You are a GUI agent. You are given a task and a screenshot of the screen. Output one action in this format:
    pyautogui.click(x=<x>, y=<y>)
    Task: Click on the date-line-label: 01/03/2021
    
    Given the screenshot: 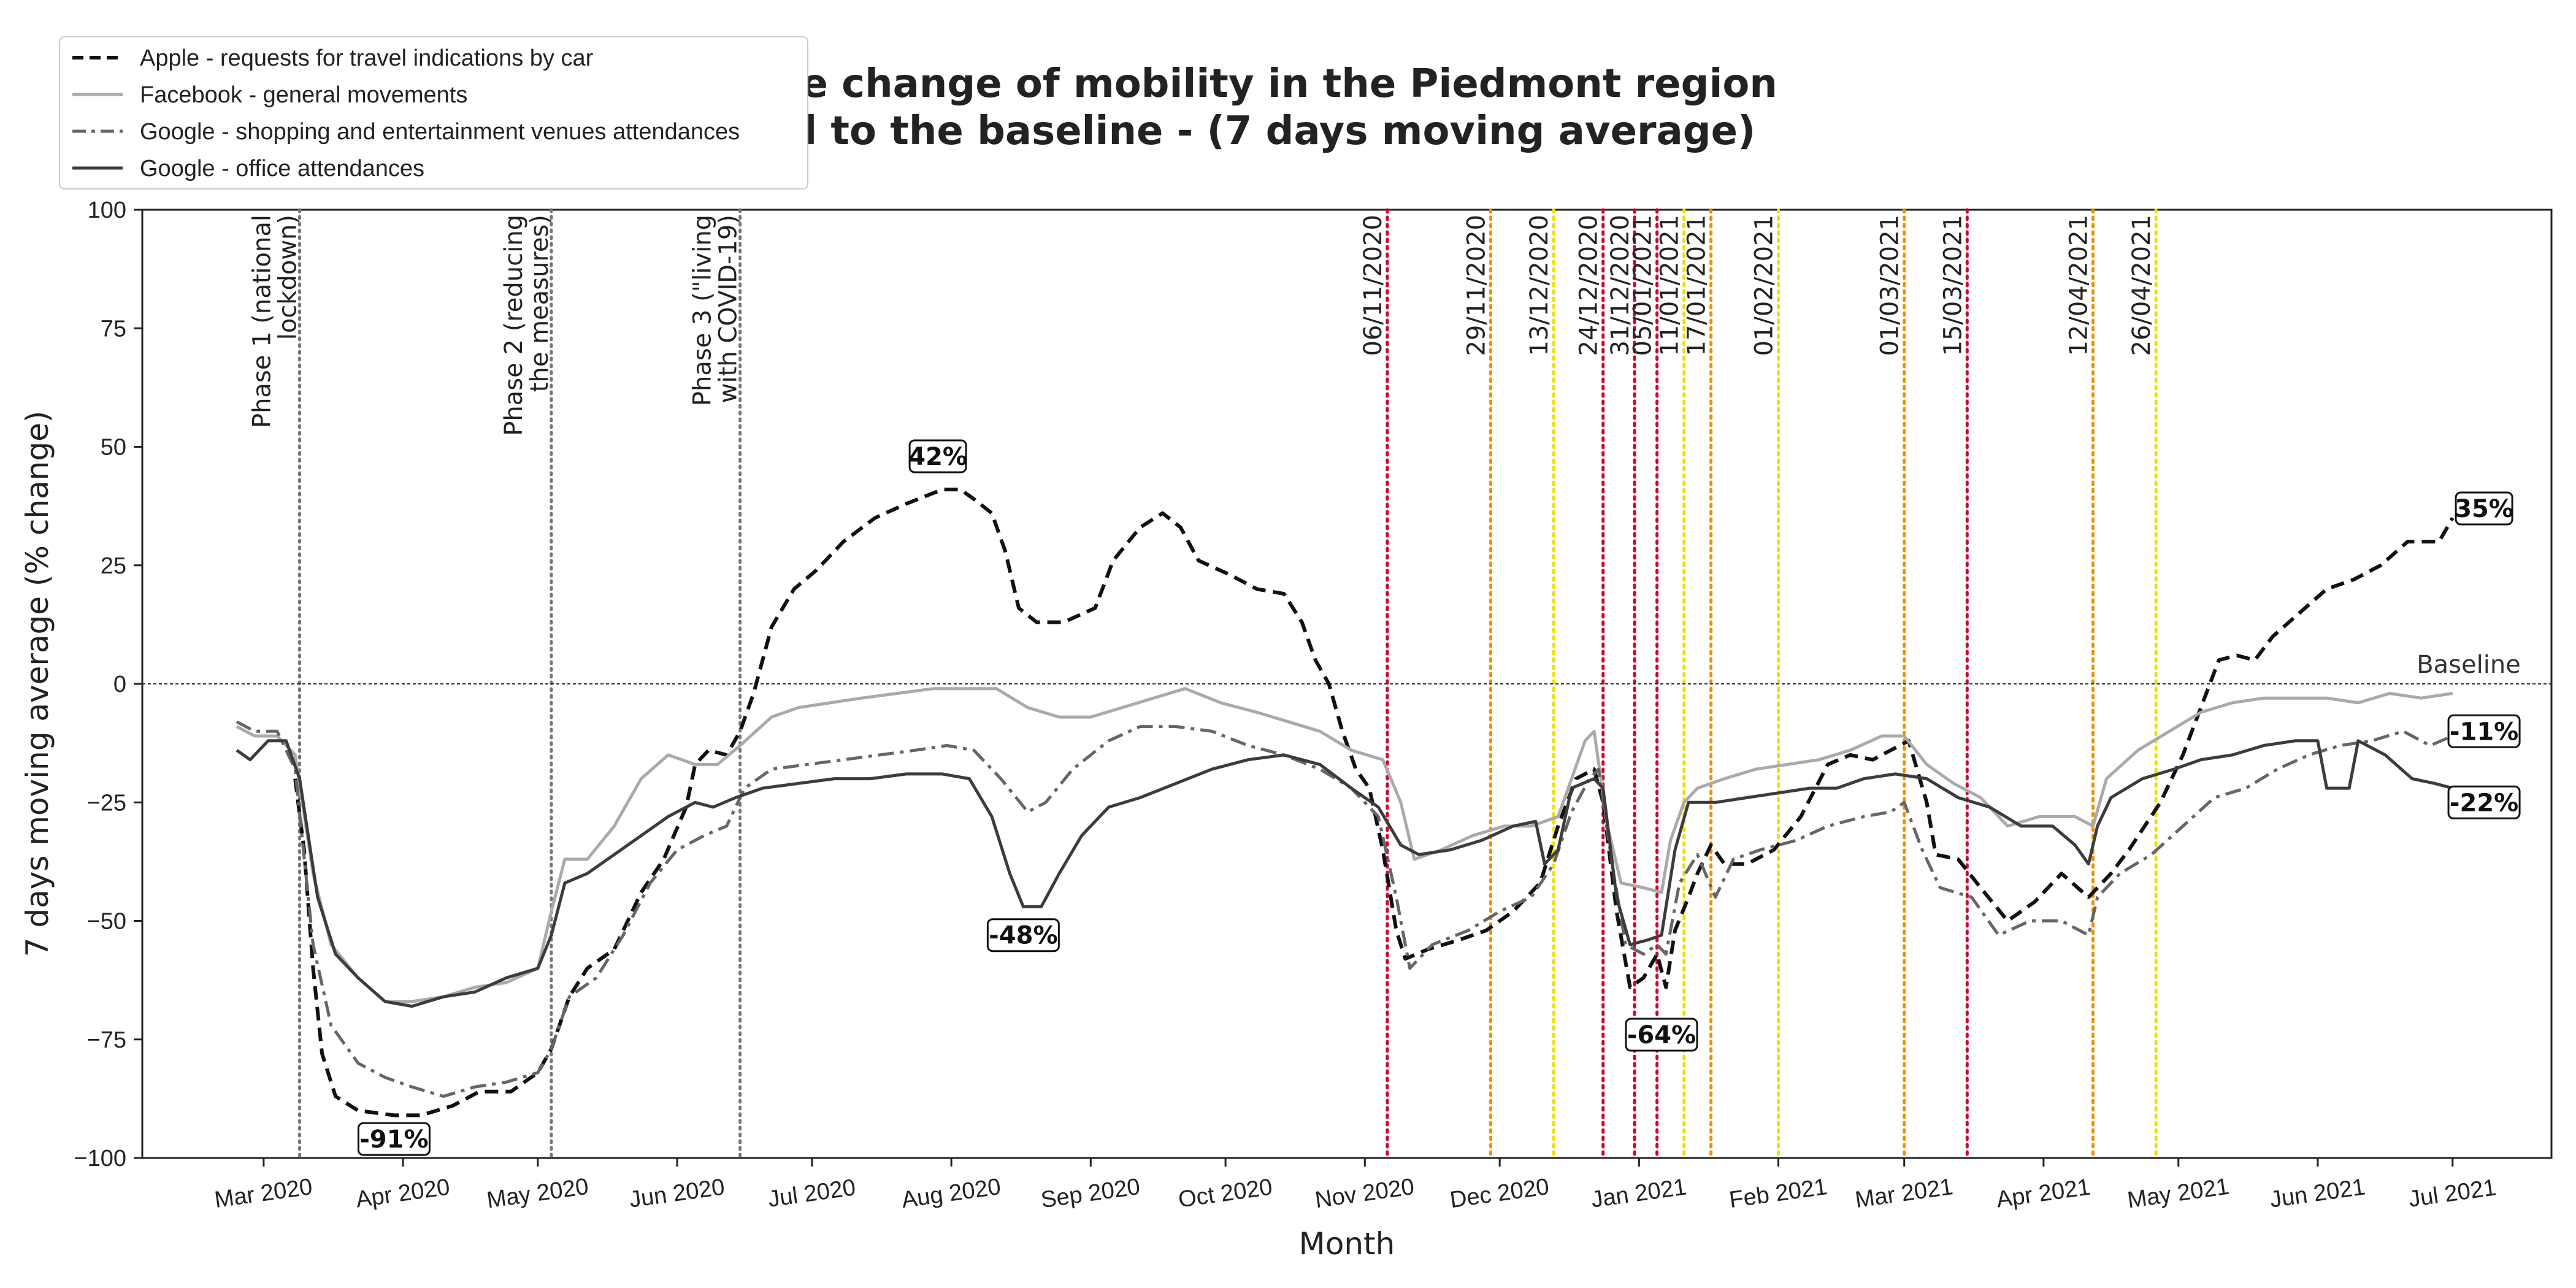 What is the action you would take?
    pyautogui.click(x=1890, y=285)
    